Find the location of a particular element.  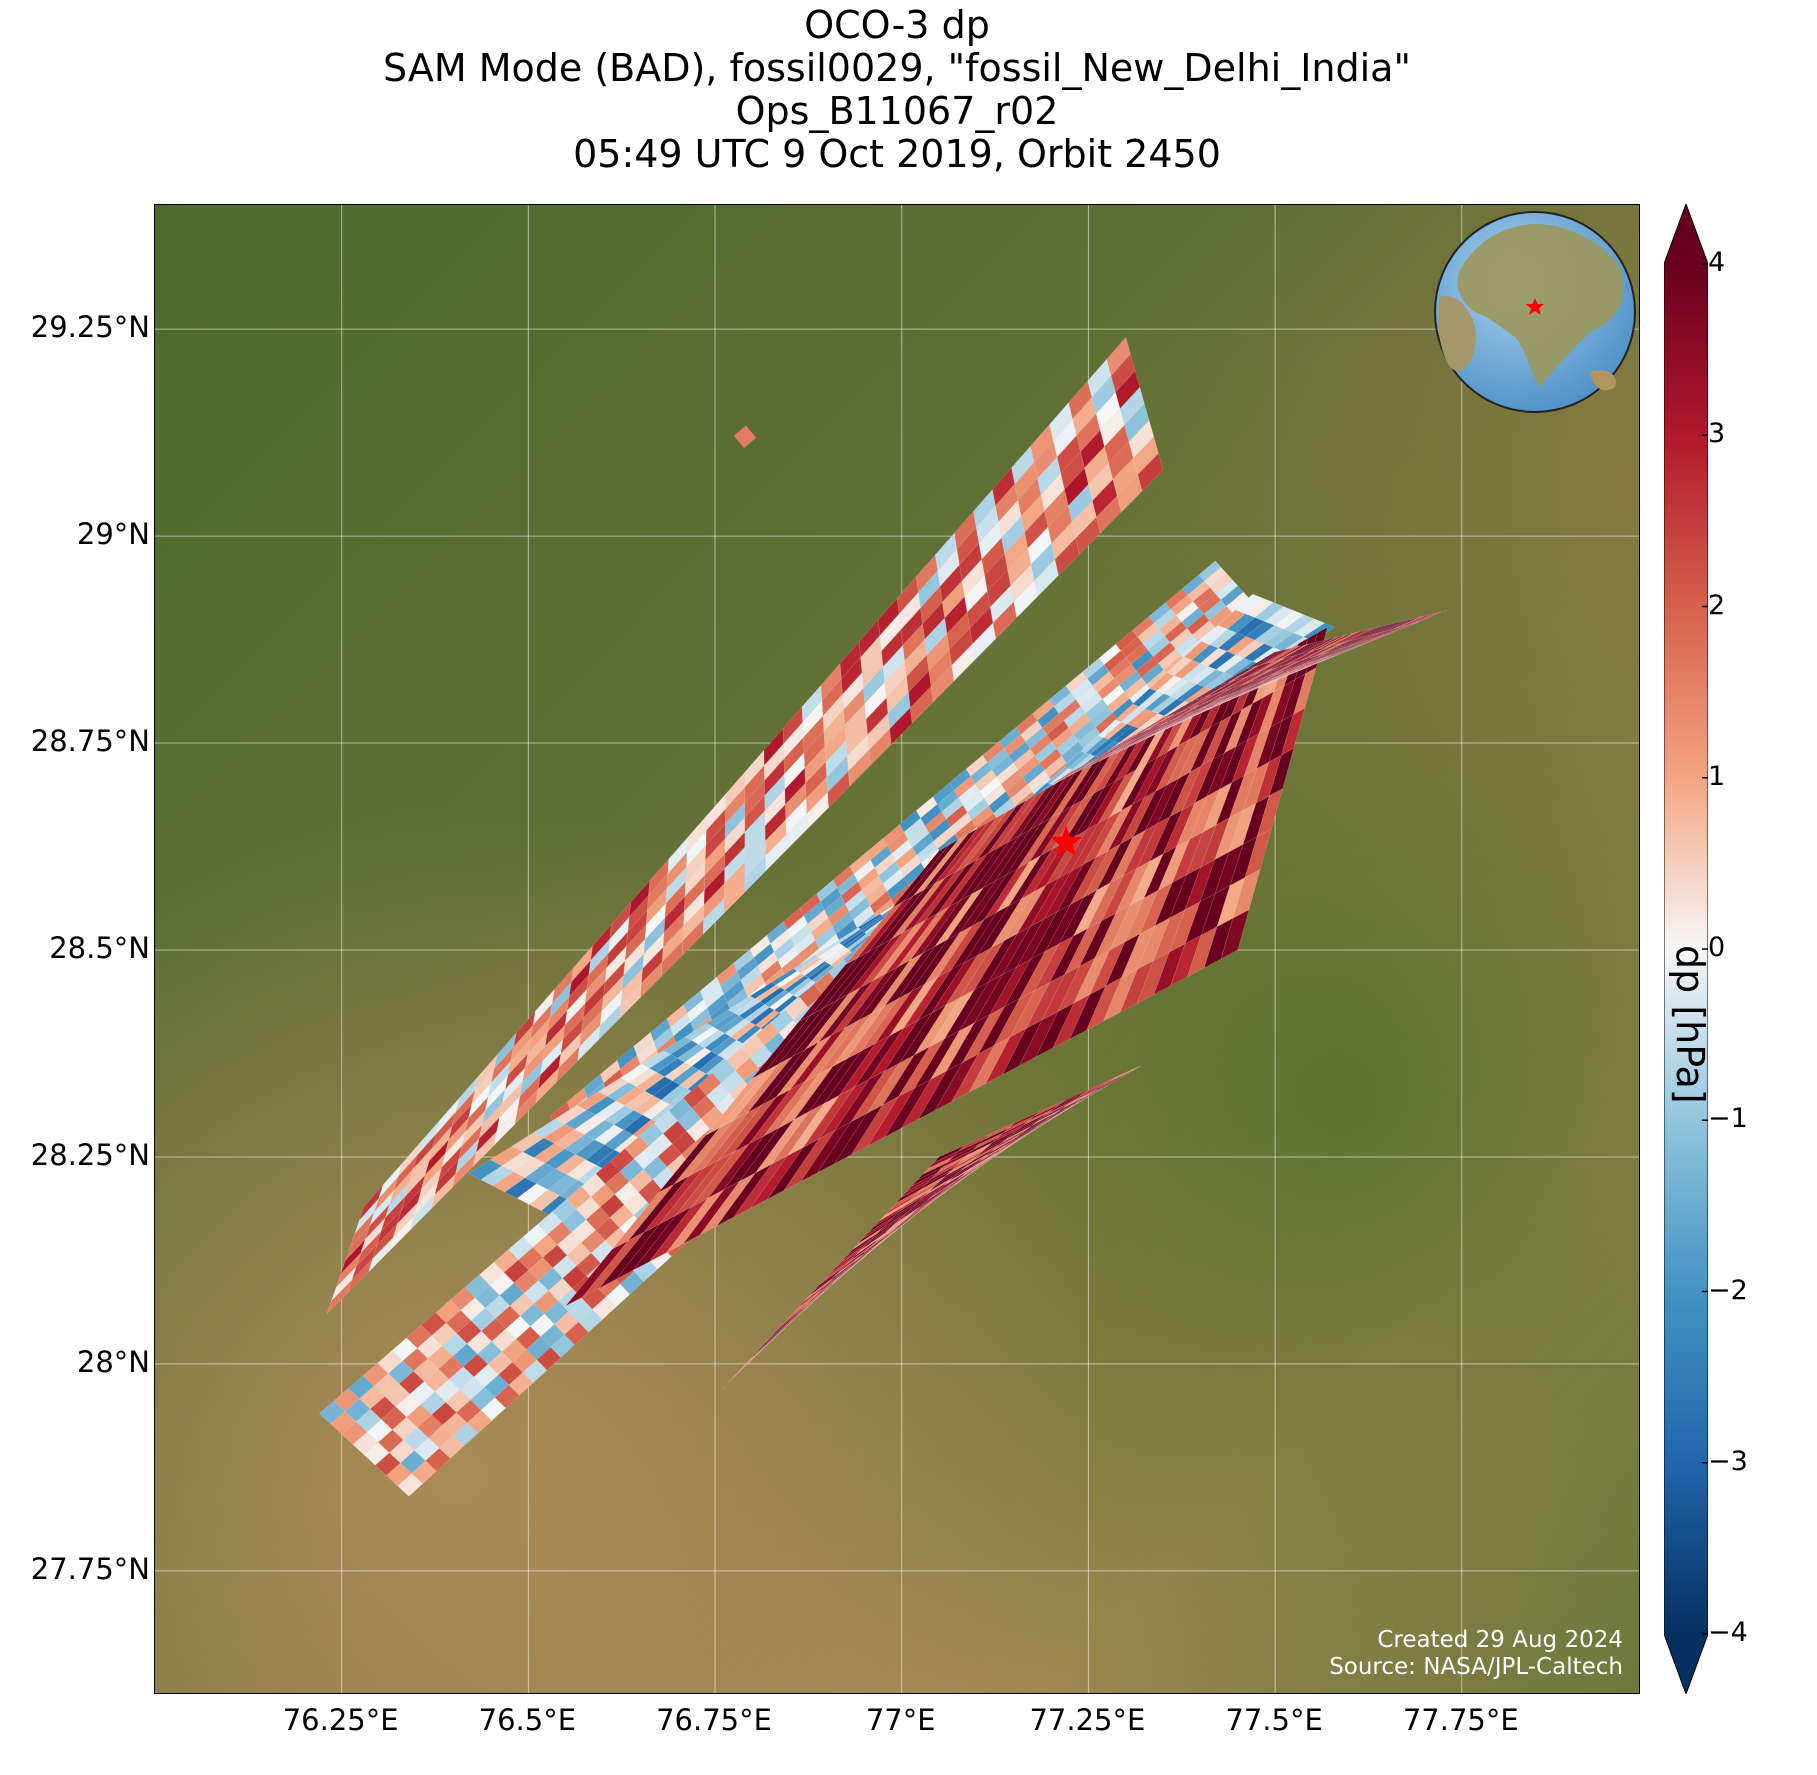

lon-tick-label: 77°E is located at coordinates (900, 1720).